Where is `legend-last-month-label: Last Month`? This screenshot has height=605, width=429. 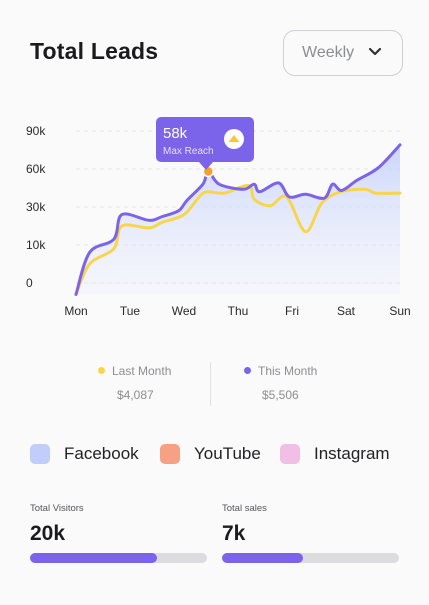 legend-last-month-label: Last Month is located at coordinates (142, 371).